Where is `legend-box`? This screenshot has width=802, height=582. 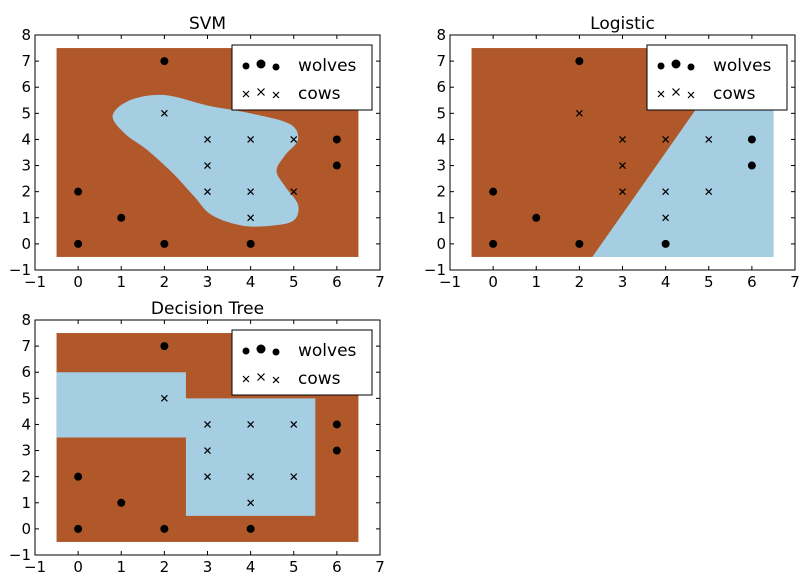 legend-box is located at coordinates (302, 362).